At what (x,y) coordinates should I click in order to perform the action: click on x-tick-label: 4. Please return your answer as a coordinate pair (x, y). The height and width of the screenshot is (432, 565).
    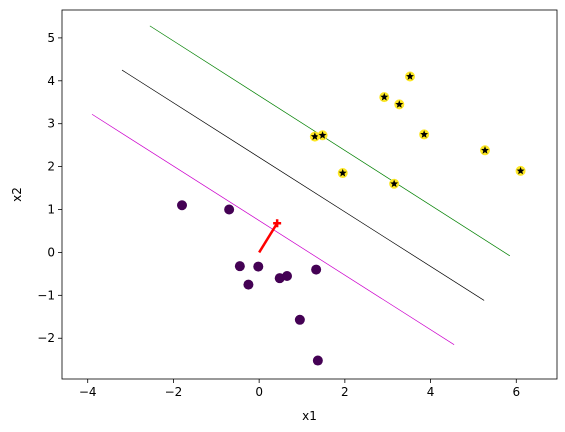
    Looking at the image, I should click on (431, 392).